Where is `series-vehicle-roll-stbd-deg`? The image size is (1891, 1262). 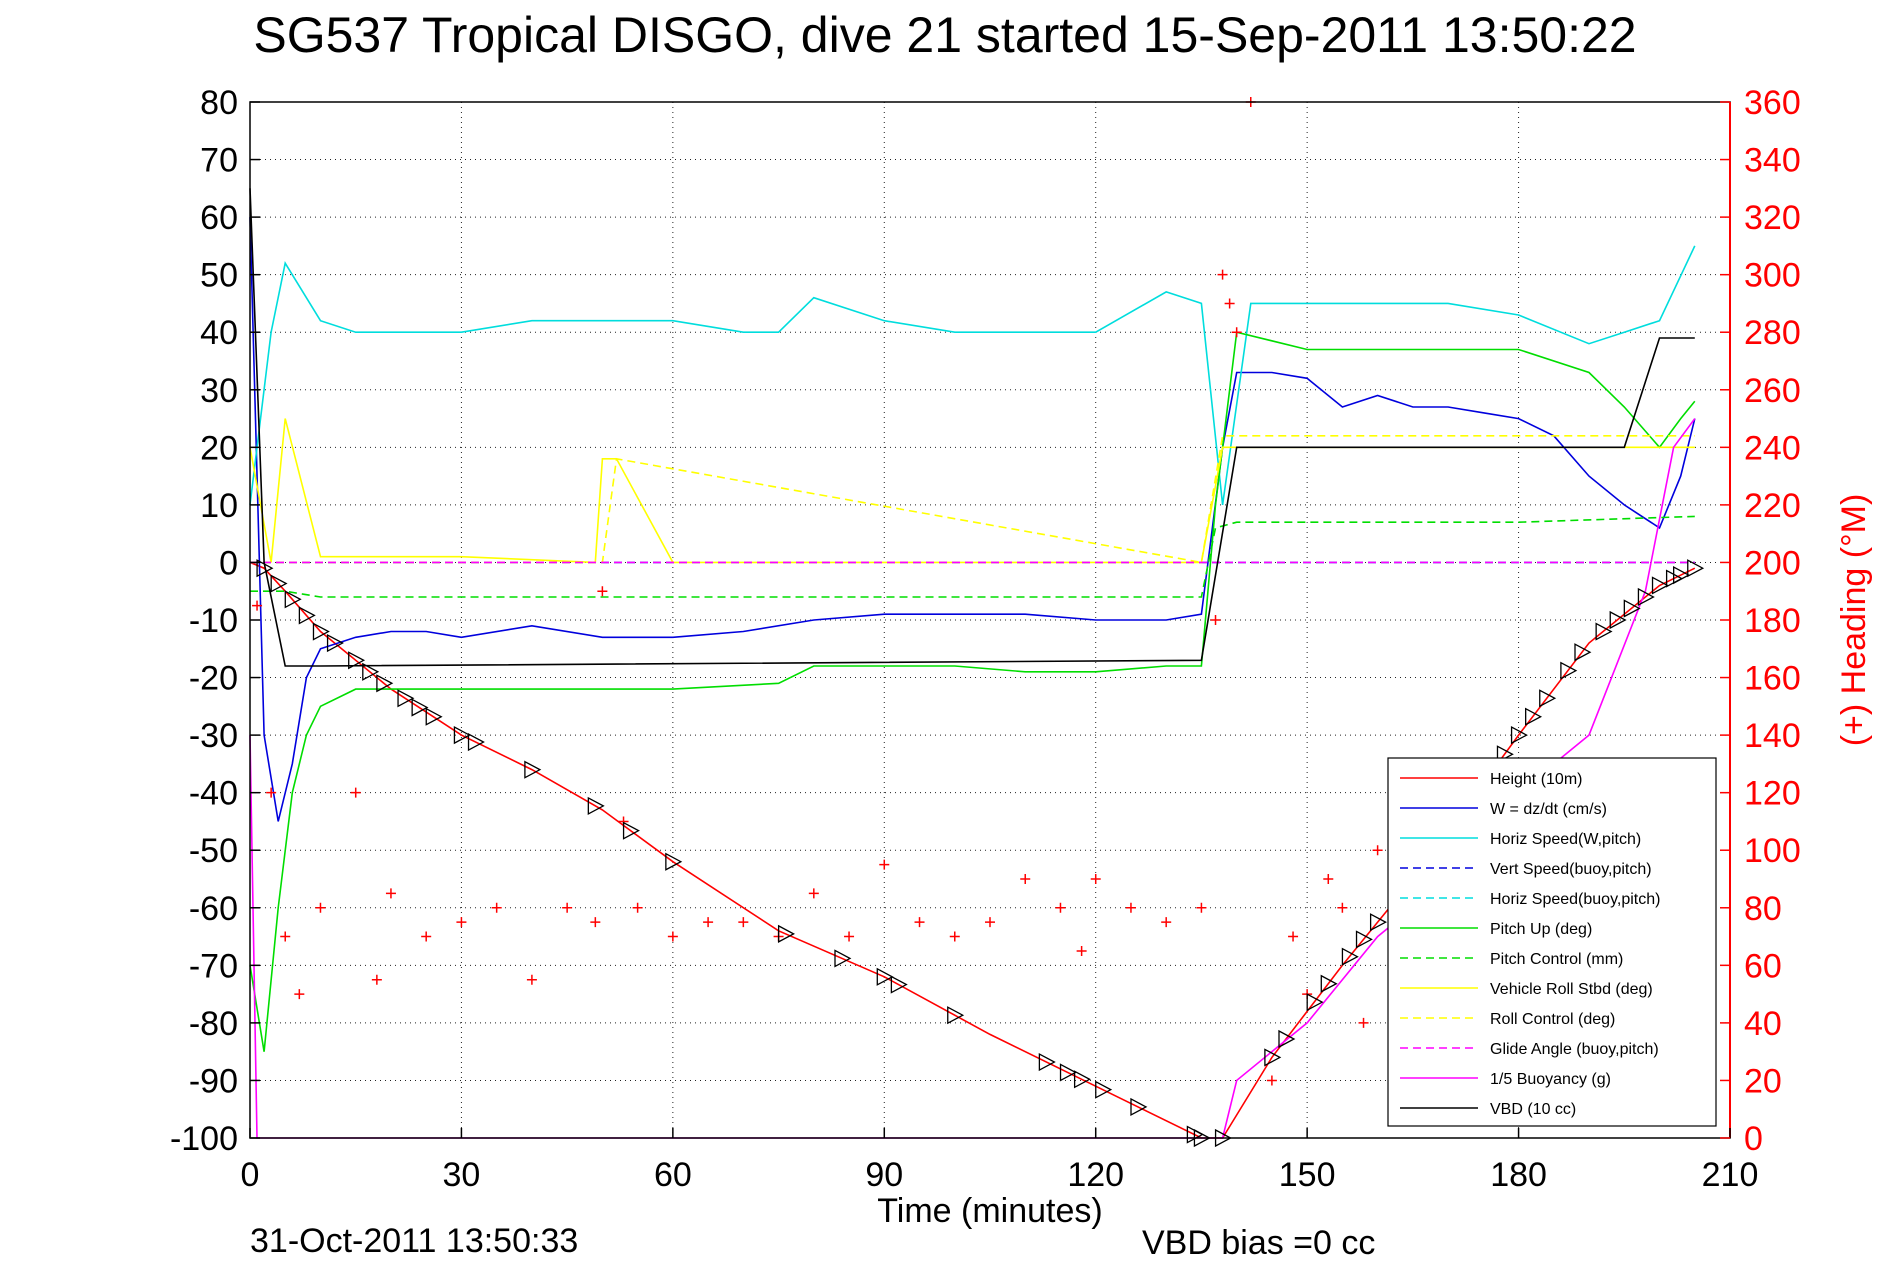
series-vehicle-roll-stbd-deg is located at coordinates (972, 491).